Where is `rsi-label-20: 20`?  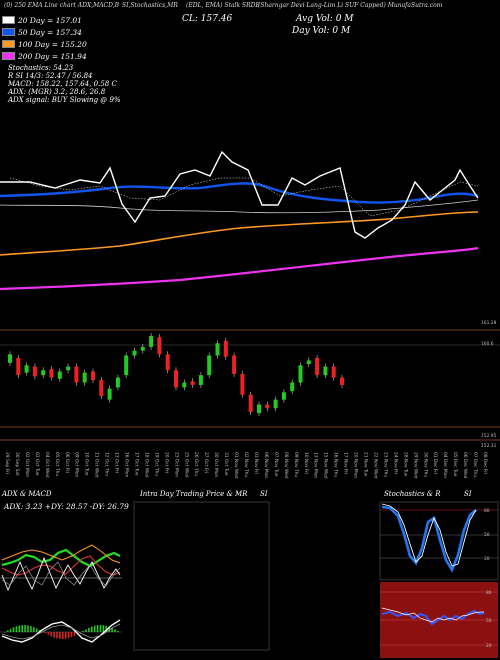
rsi-label-20: 20 is located at coordinates (489, 646).